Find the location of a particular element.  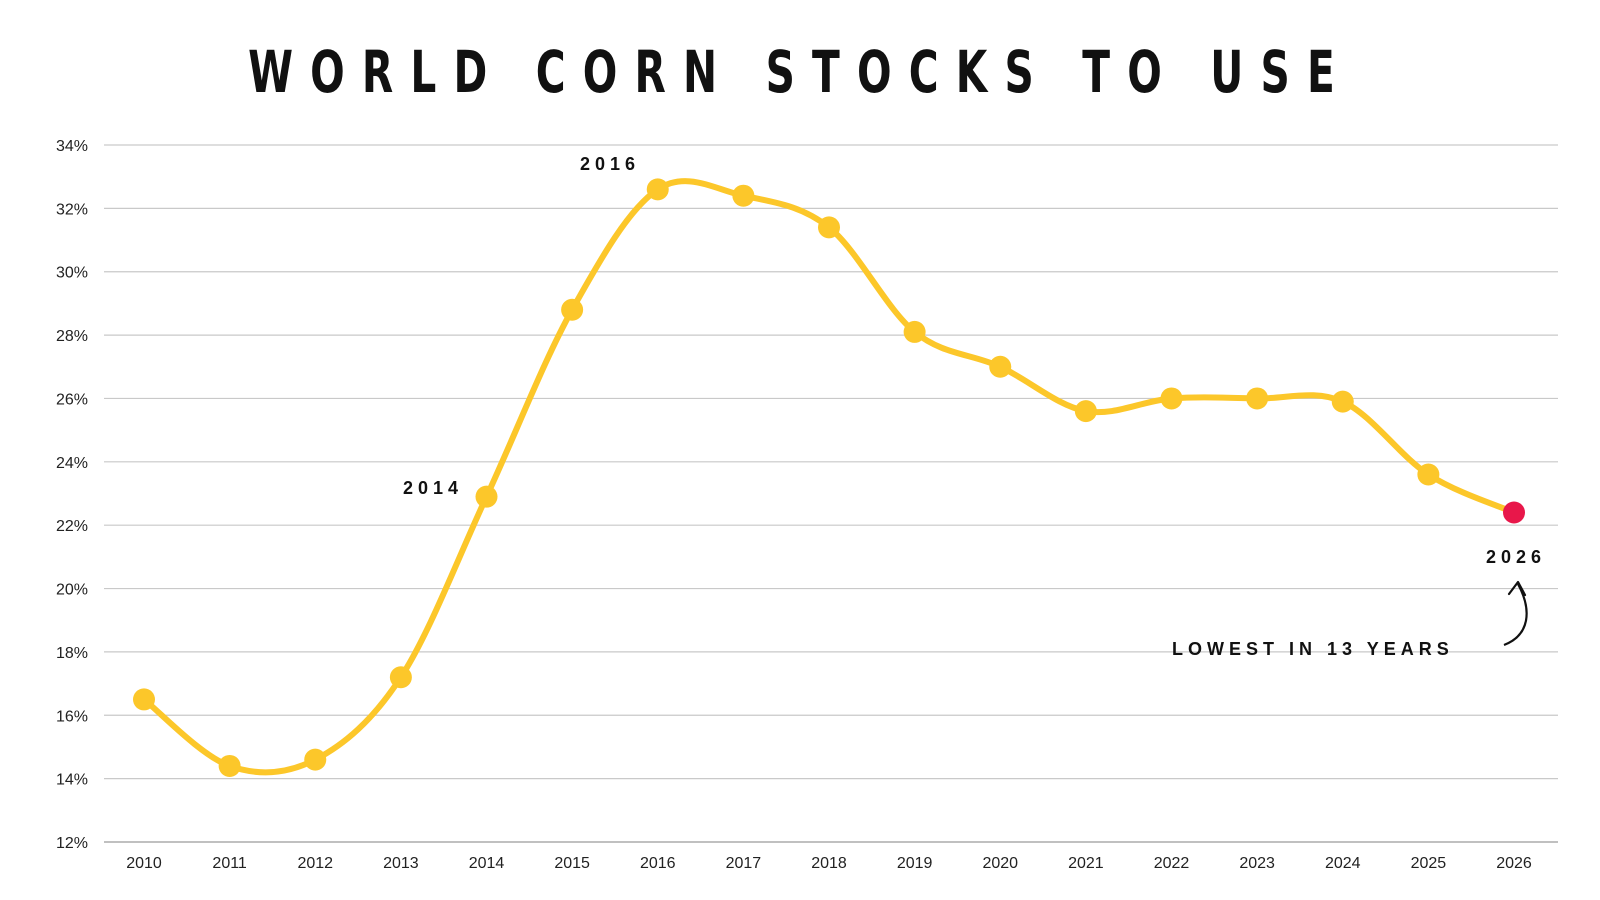

x-tick-label: 2013 is located at coordinates (401, 863).